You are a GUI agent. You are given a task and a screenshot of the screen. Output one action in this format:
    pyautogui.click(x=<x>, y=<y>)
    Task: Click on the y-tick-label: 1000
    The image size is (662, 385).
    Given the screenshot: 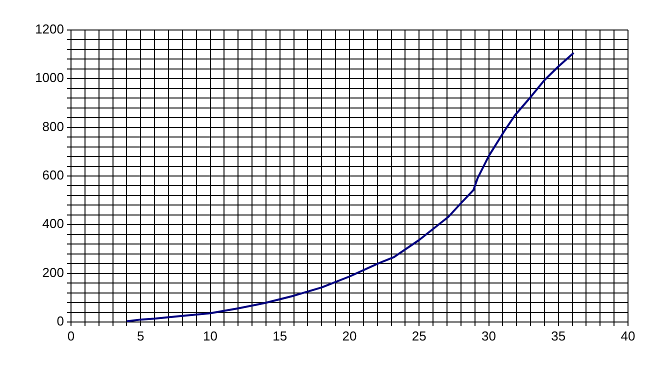 What is the action you would take?
    pyautogui.click(x=49, y=78)
    